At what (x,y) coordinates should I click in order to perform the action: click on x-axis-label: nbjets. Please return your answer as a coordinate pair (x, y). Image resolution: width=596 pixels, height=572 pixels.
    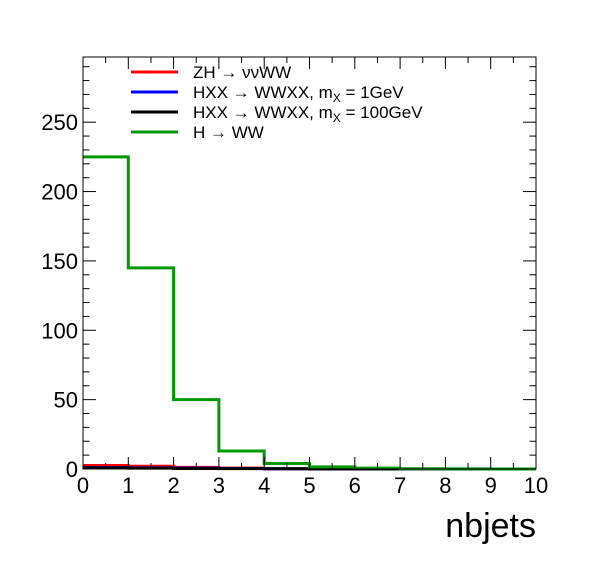
    Looking at the image, I should click on (490, 526).